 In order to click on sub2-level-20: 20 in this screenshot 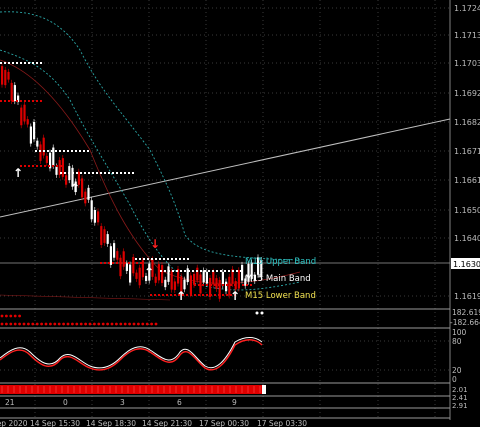, I will do `click(457, 370)`.